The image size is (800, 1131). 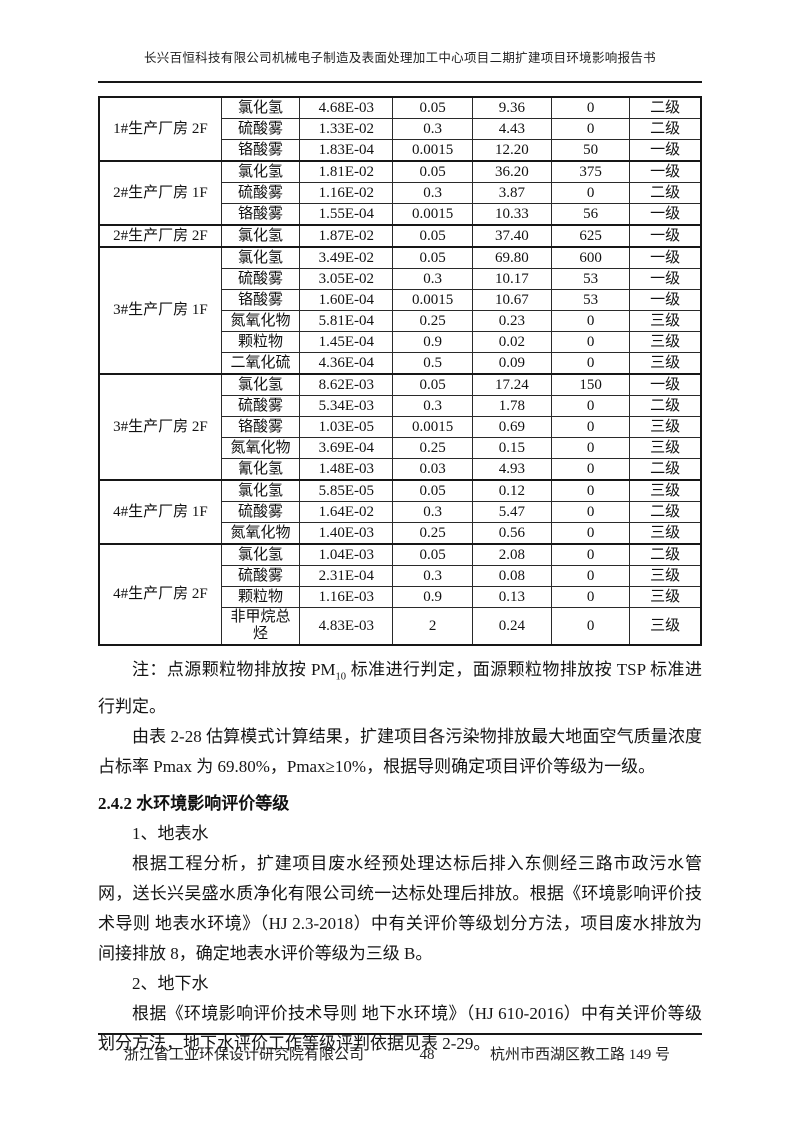 What do you see at coordinates (194, 804) in the screenshot?
I see `section-heading-2-4-2: 2.4.2 水环境影响评价等级` at bounding box center [194, 804].